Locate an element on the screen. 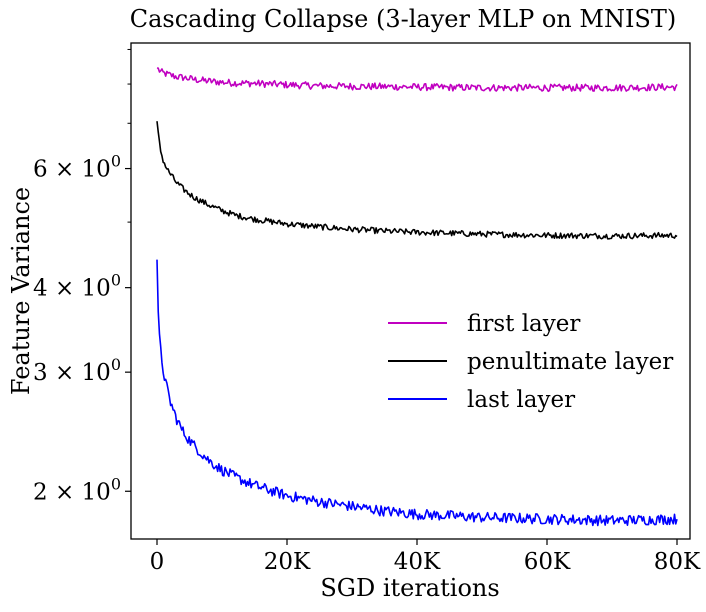 This screenshot has width=706, height=612. x-tick-label: 40K is located at coordinates (417, 562).